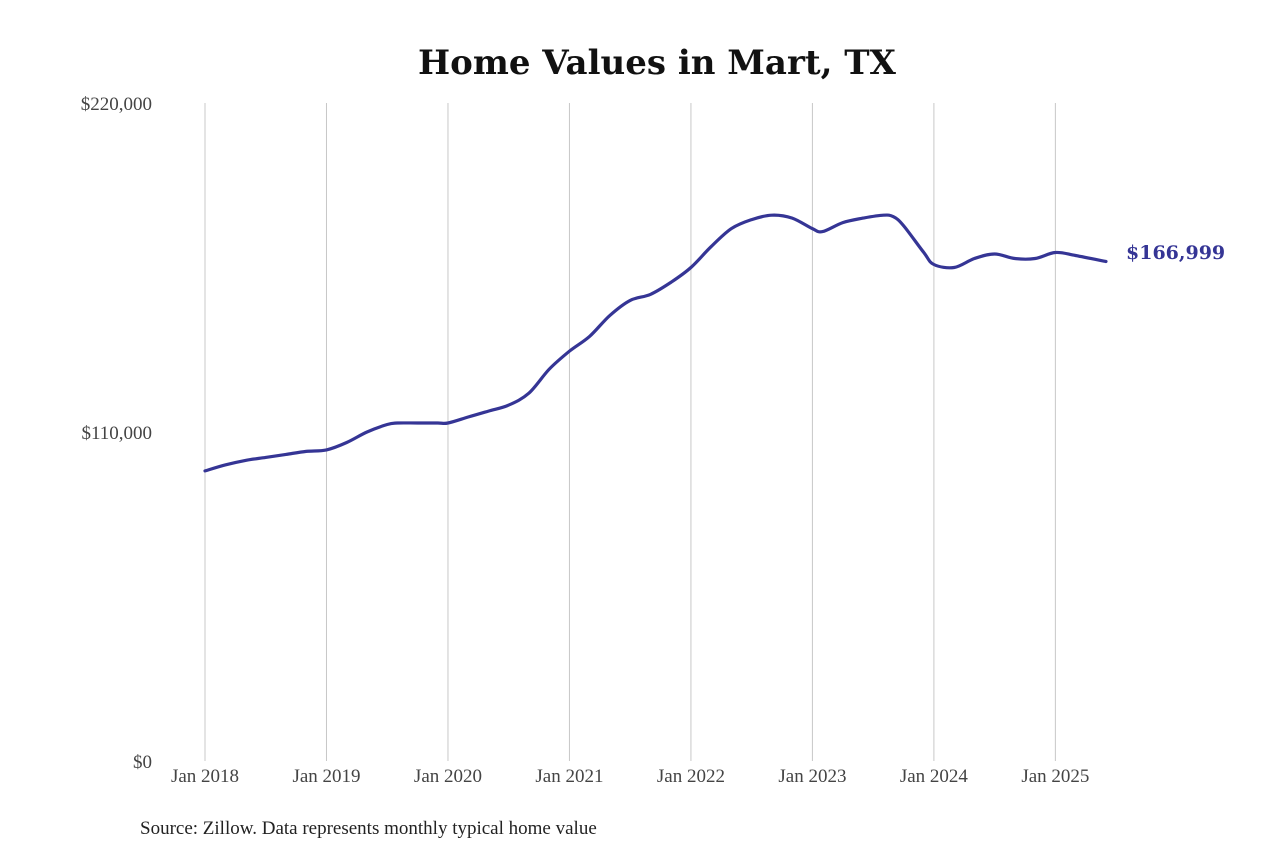  What do you see at coordinates (934, 776) in the screenshot?
I see `x-tick-label: Jan 2024` at bounding box center [934, 776].